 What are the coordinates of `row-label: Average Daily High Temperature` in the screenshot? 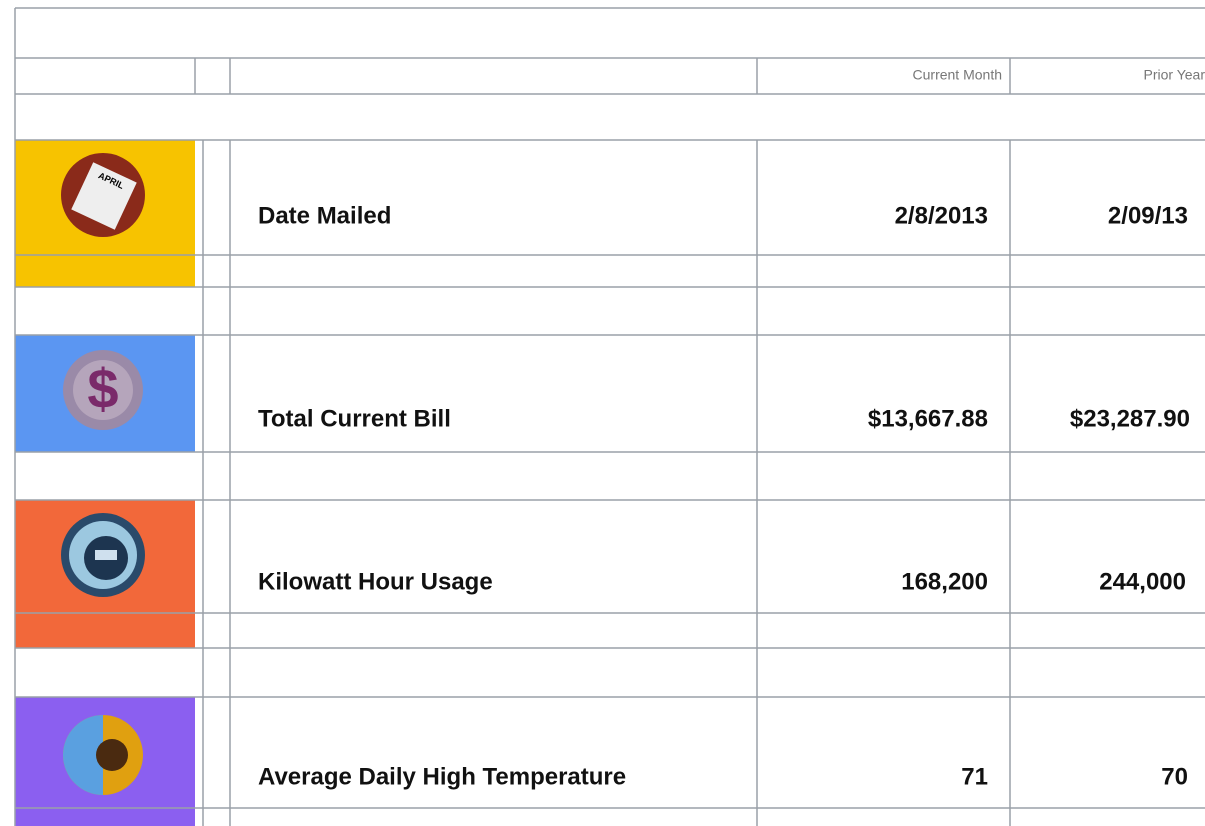 It's located at (442, 776).